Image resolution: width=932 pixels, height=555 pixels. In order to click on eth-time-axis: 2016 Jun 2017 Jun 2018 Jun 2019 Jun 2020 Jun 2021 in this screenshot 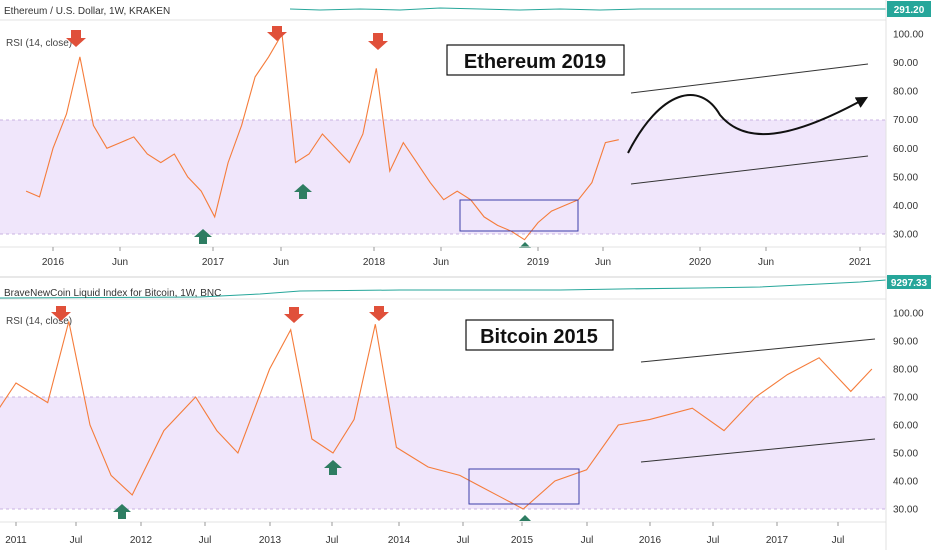, I will do `click(457, 257)`.